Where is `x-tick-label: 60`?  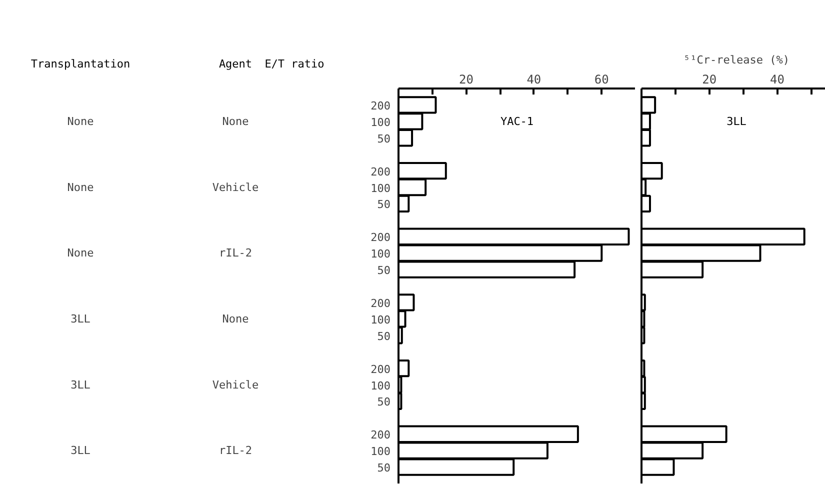
x-tick-label: 60 is located at coordinates (601, 79).